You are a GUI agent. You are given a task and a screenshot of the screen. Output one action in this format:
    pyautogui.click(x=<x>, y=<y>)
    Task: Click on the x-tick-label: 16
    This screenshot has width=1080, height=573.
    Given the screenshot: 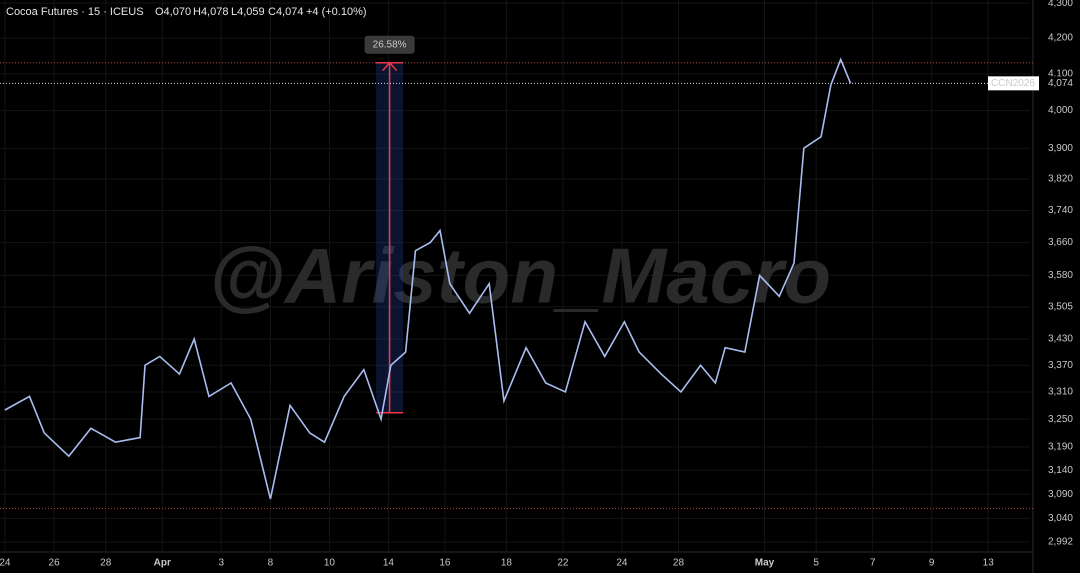 What is the action you would take?
    pyautogui.click(x=445, y=563)
    